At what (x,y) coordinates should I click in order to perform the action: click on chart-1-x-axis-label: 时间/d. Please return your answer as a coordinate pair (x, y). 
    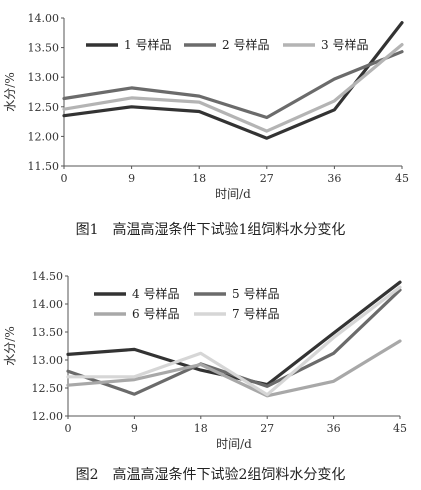
    Looking at the image, I should click on (233, 194).